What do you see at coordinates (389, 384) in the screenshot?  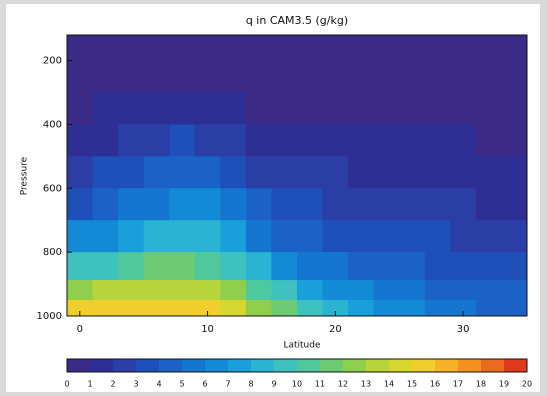 I see `colorbar-label: 14` at bounding box center [389, 384].